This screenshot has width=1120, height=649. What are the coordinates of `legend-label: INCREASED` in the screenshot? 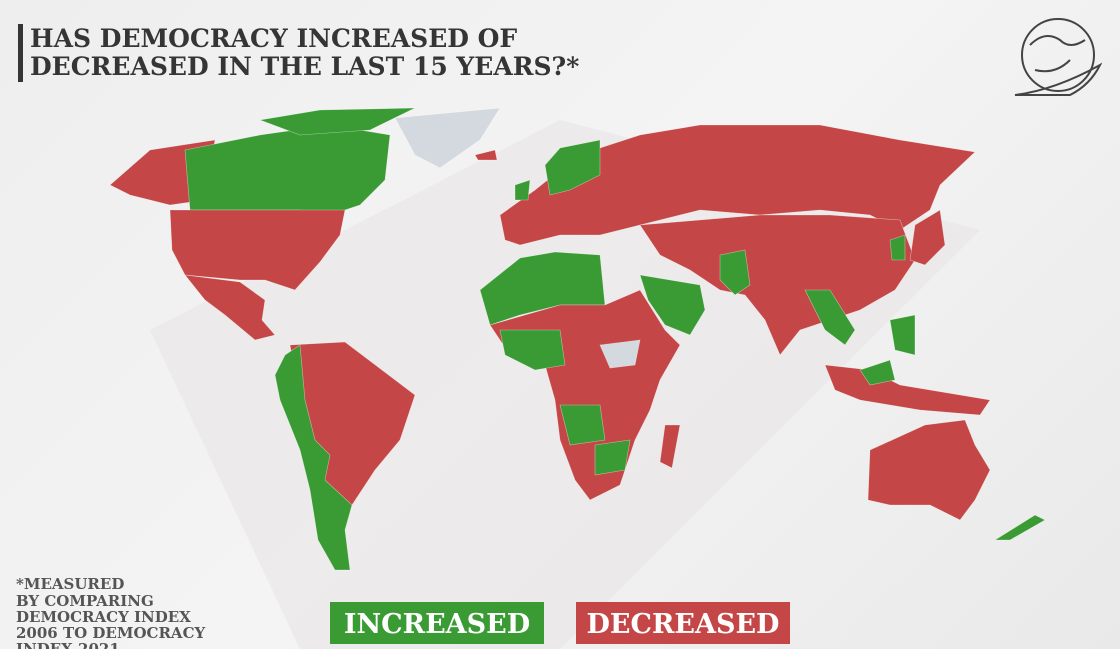 It's located at (437, 624).